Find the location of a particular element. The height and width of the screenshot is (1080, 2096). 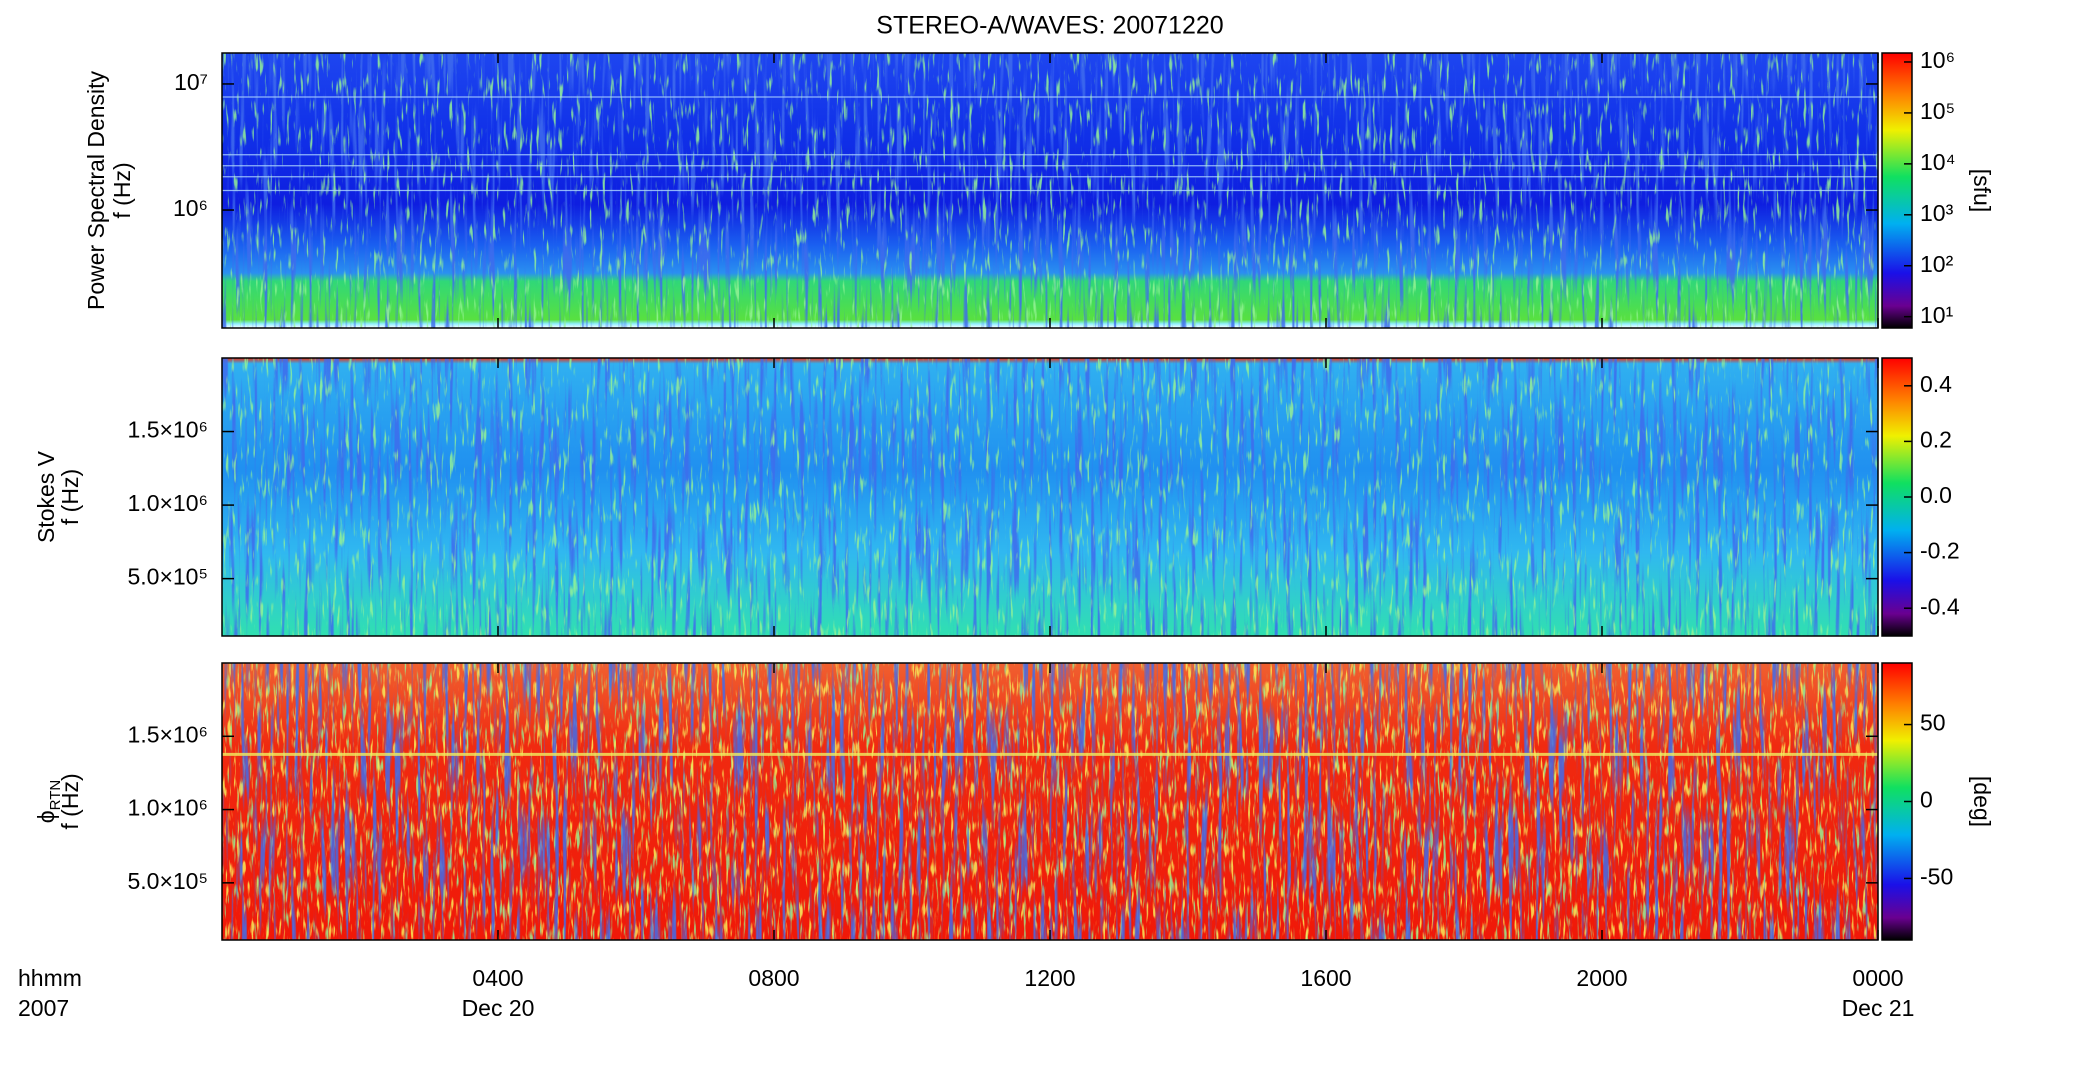

x-tick-label: 1200 is located at coordinates (1049, 978).